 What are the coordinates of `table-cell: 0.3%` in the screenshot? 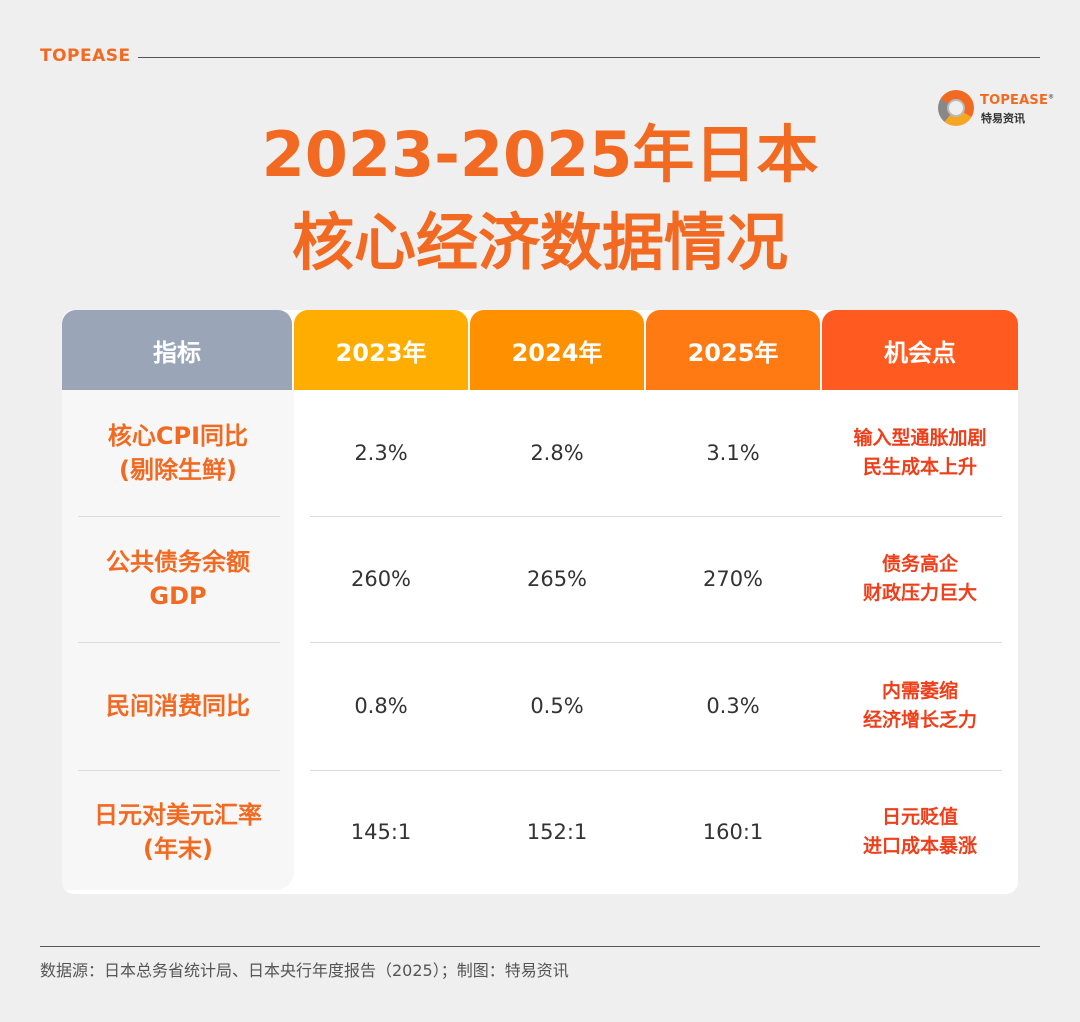 It's located at (733, 706).